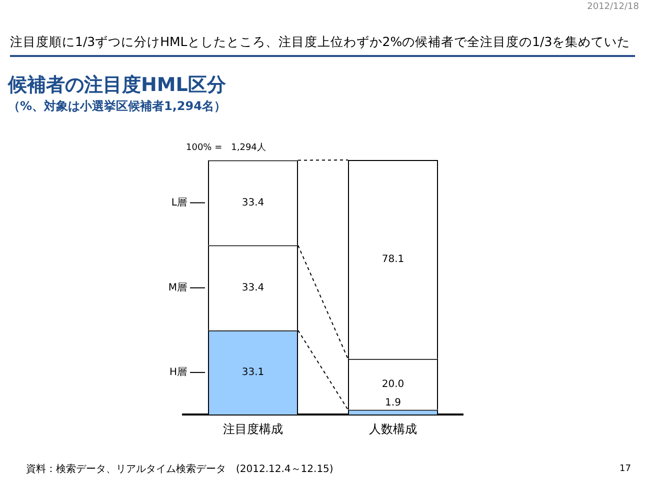 This screenshot has height=483, width=645. Describe the element at coordinates (393, 429) in the screenshot. I see `x-tick-label: 人数構成` at that location.